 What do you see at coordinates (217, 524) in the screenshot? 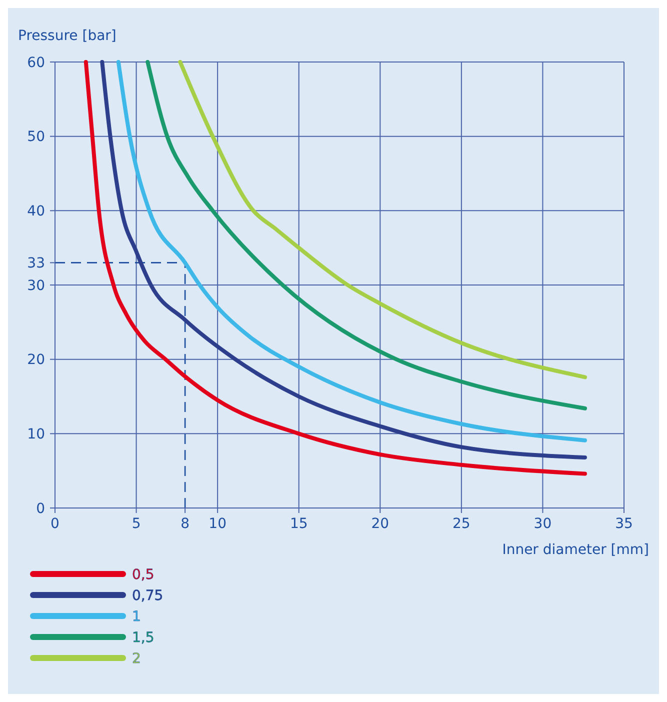
I see `x-tick-label: 10` at bounding box center [217, 524].